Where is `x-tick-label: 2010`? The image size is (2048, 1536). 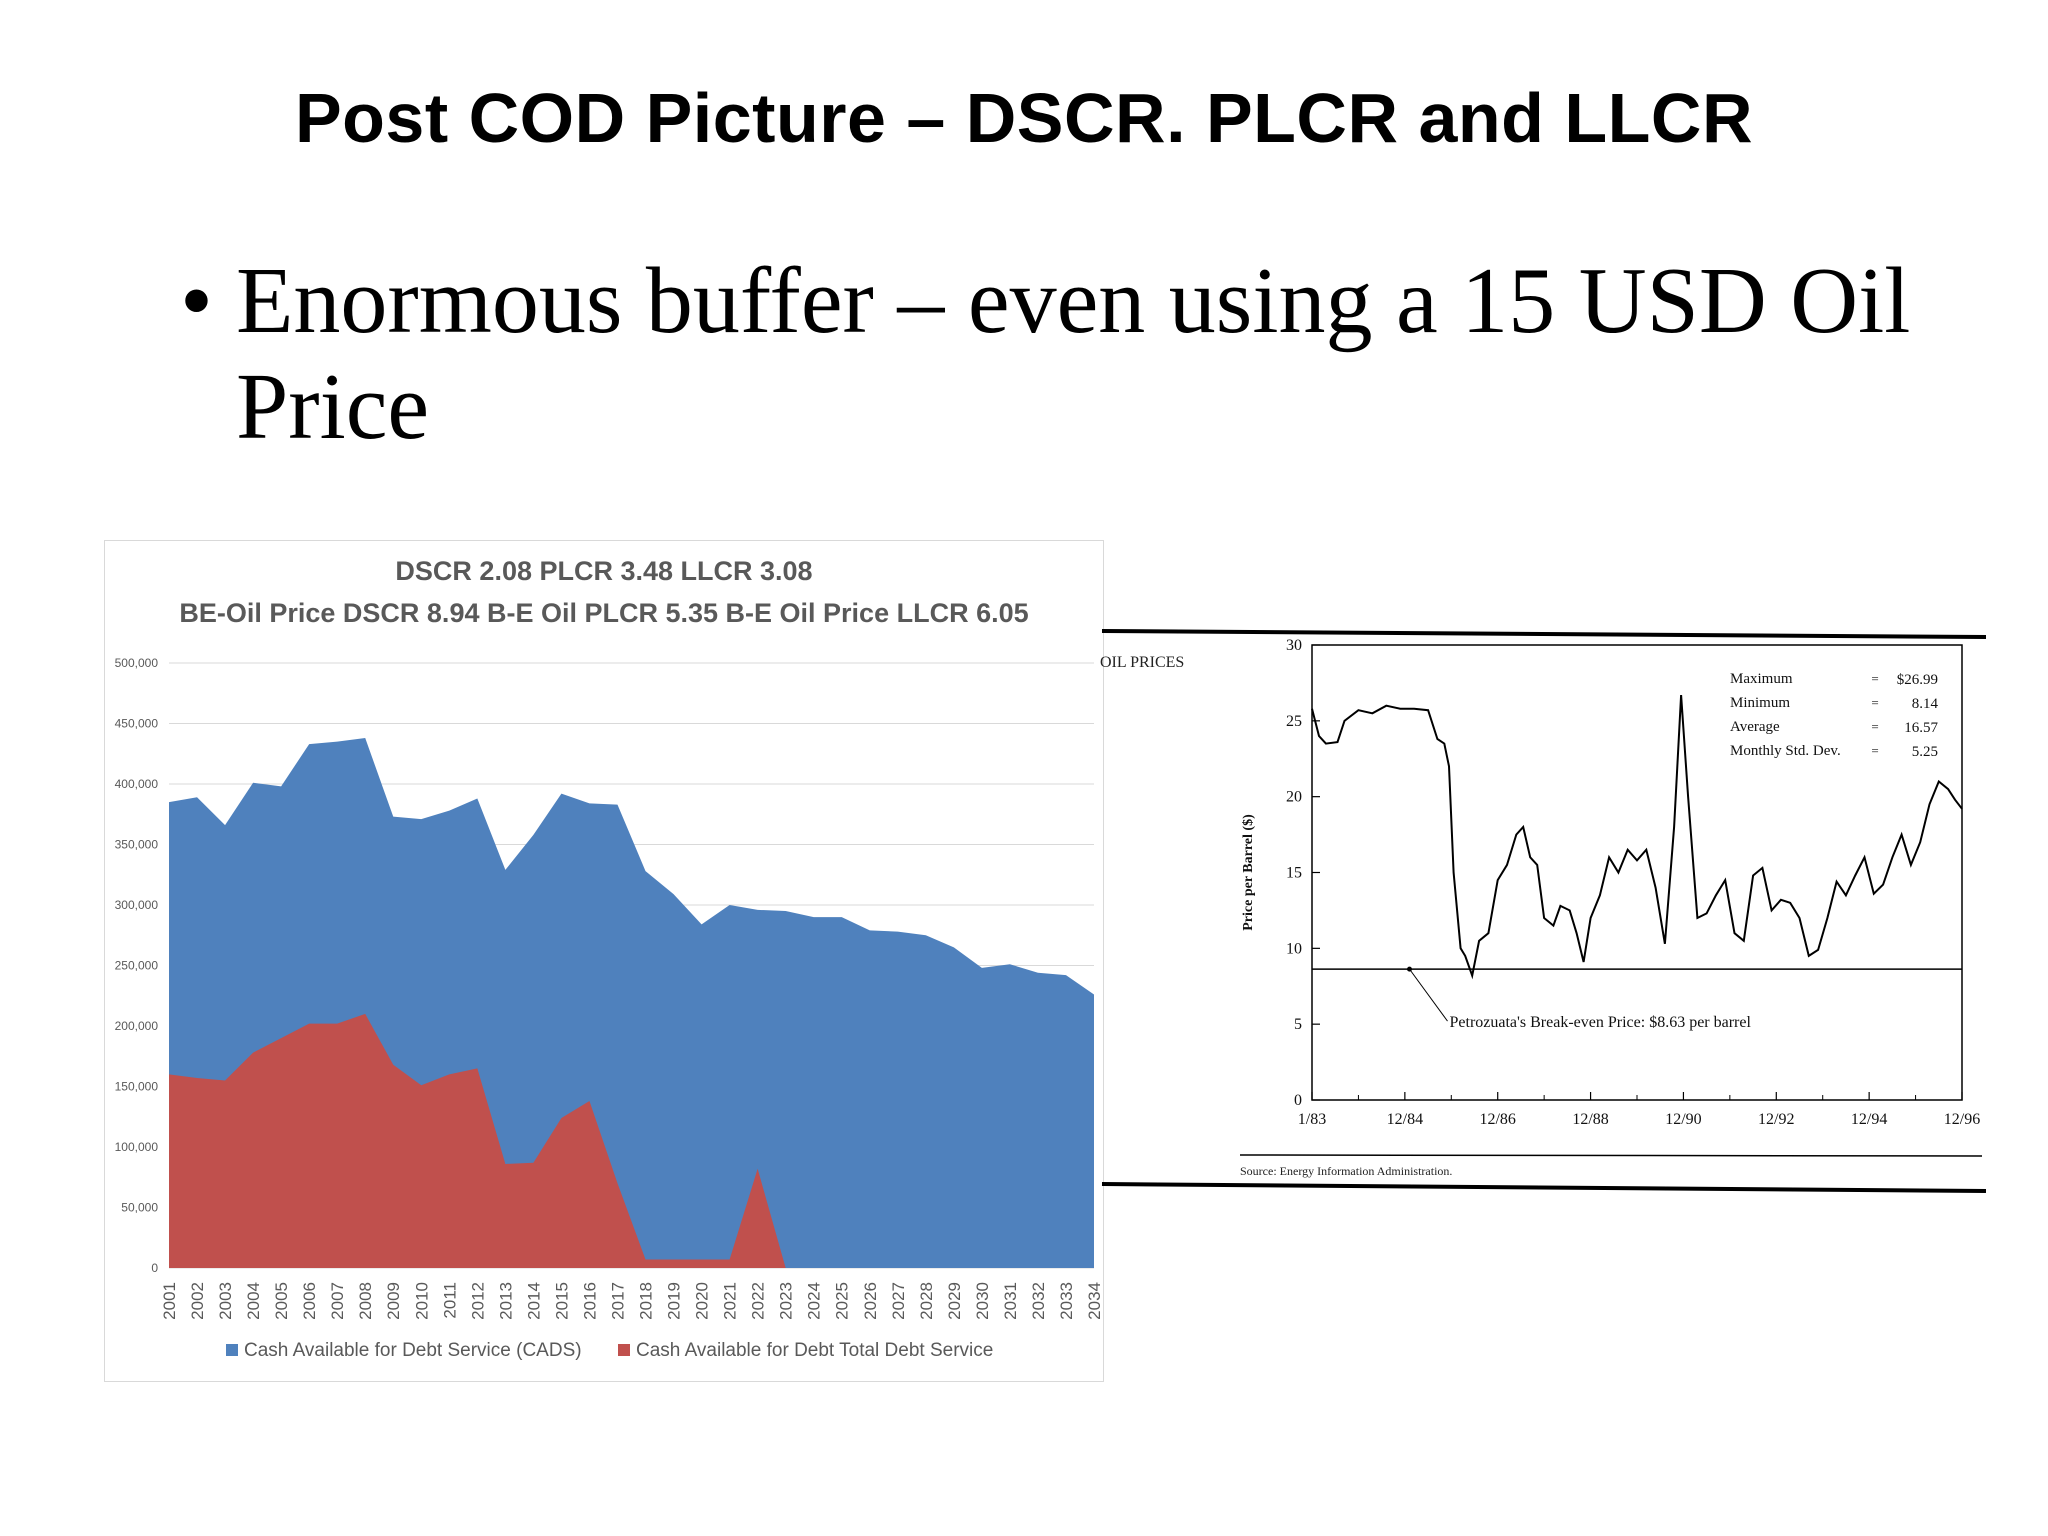 x-tick-label: 2010 is located at coordinates (421, 1301).